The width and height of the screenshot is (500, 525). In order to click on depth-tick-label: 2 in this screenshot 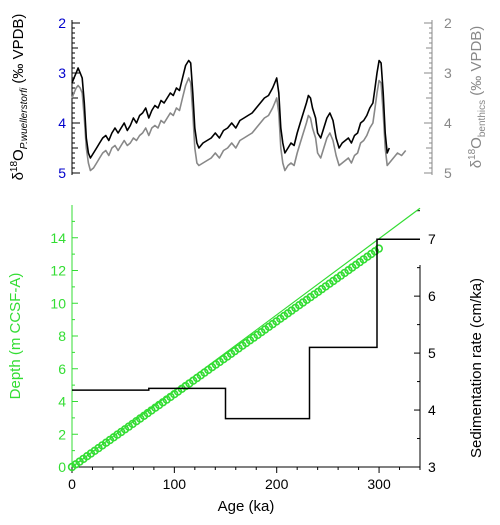, I will do `click(62, 434)`.